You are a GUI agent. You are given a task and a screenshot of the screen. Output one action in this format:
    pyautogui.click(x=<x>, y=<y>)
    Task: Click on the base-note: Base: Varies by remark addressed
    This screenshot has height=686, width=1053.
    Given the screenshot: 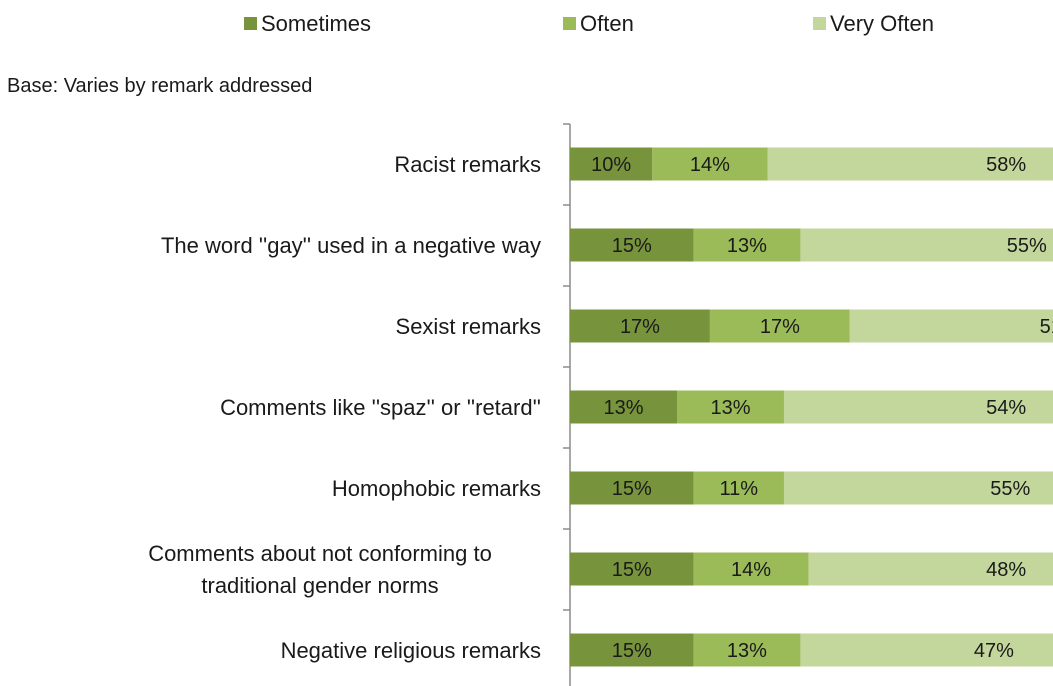 What is the action you would take?
    pyautogui.click(x=159, y=86)
    